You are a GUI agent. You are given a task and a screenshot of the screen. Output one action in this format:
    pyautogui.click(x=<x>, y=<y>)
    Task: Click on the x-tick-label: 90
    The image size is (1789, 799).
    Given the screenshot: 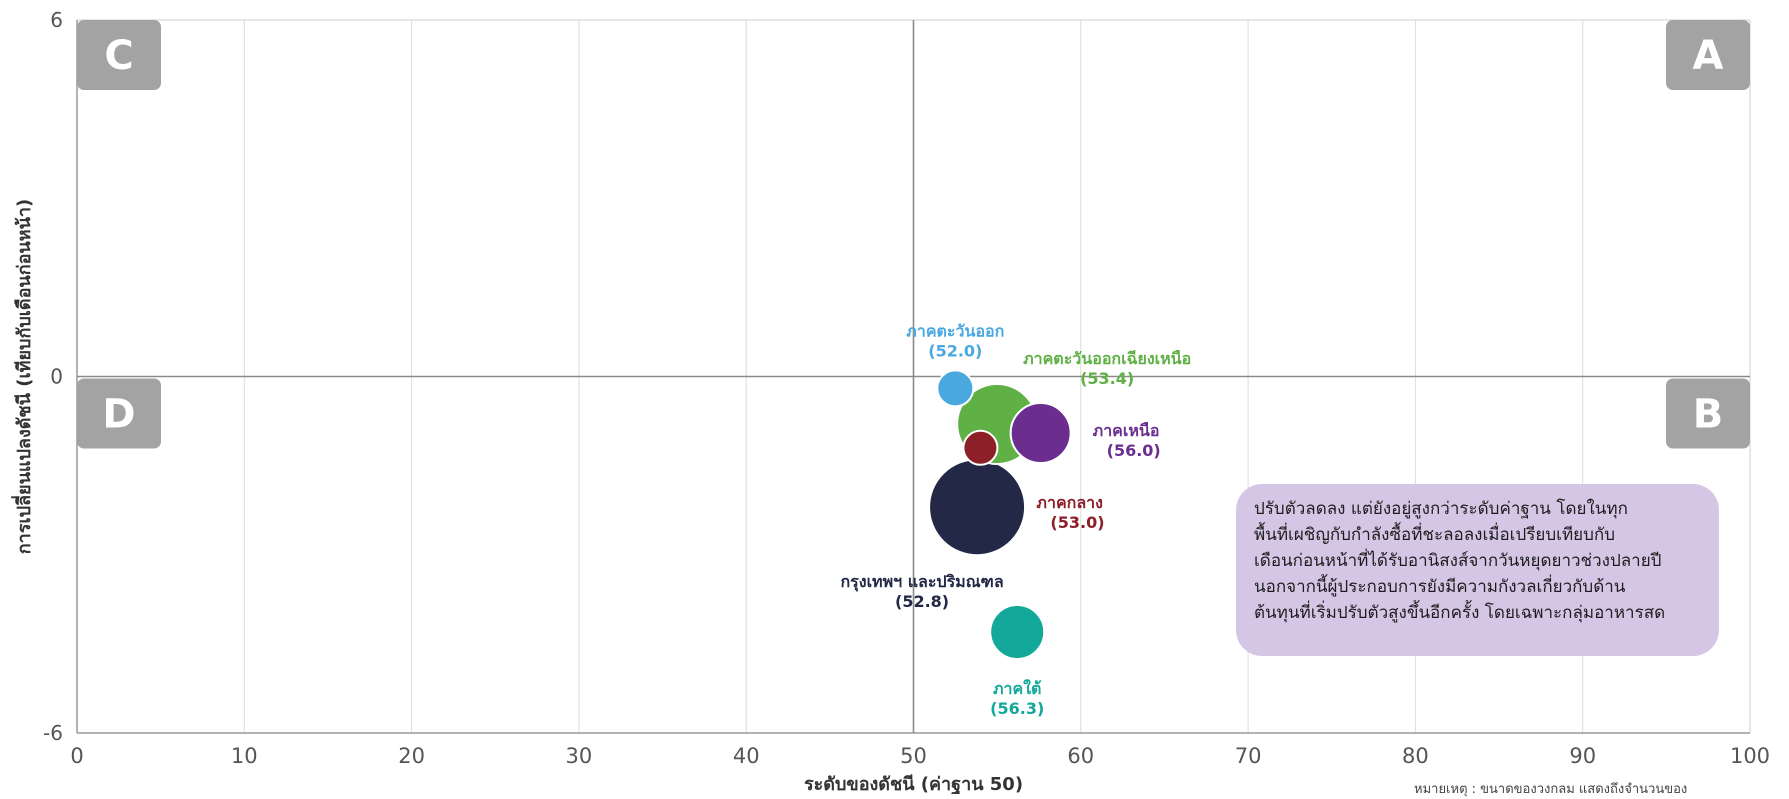 What is the action you would take?
    pyautogui.click(x=1582, y=756)
    